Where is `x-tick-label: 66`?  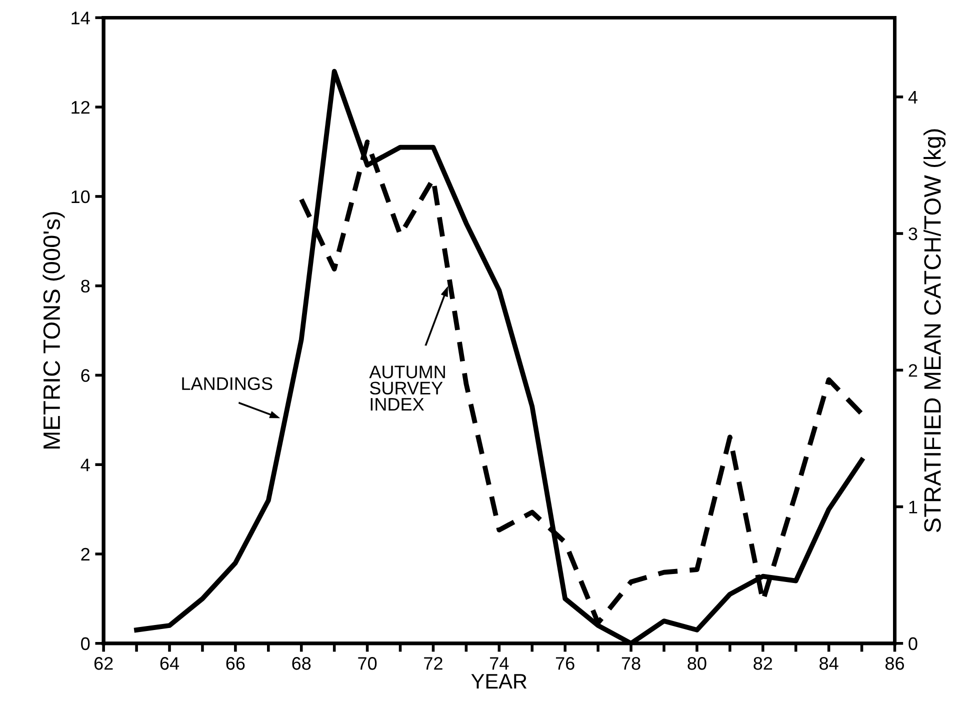
x-tick-label: 66 is located at coordinates (235, 663).